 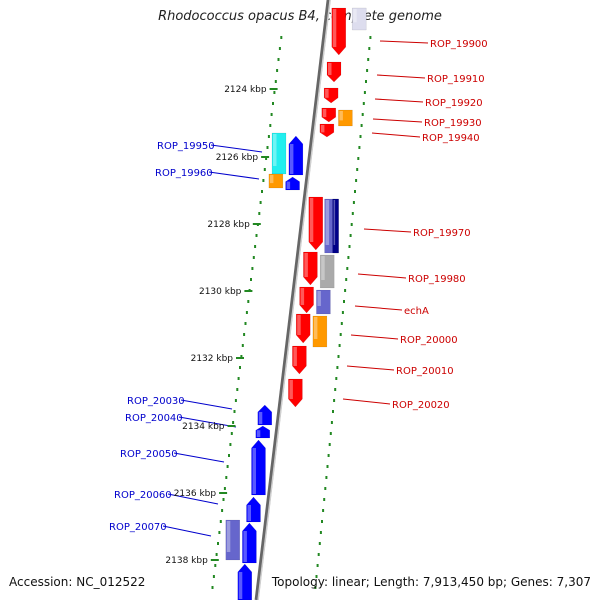 What do you see at coordinates (425, 371) in the screenshot?
I see `reverse-gene-label: ROP_20010` at bounding box center [425, 371].